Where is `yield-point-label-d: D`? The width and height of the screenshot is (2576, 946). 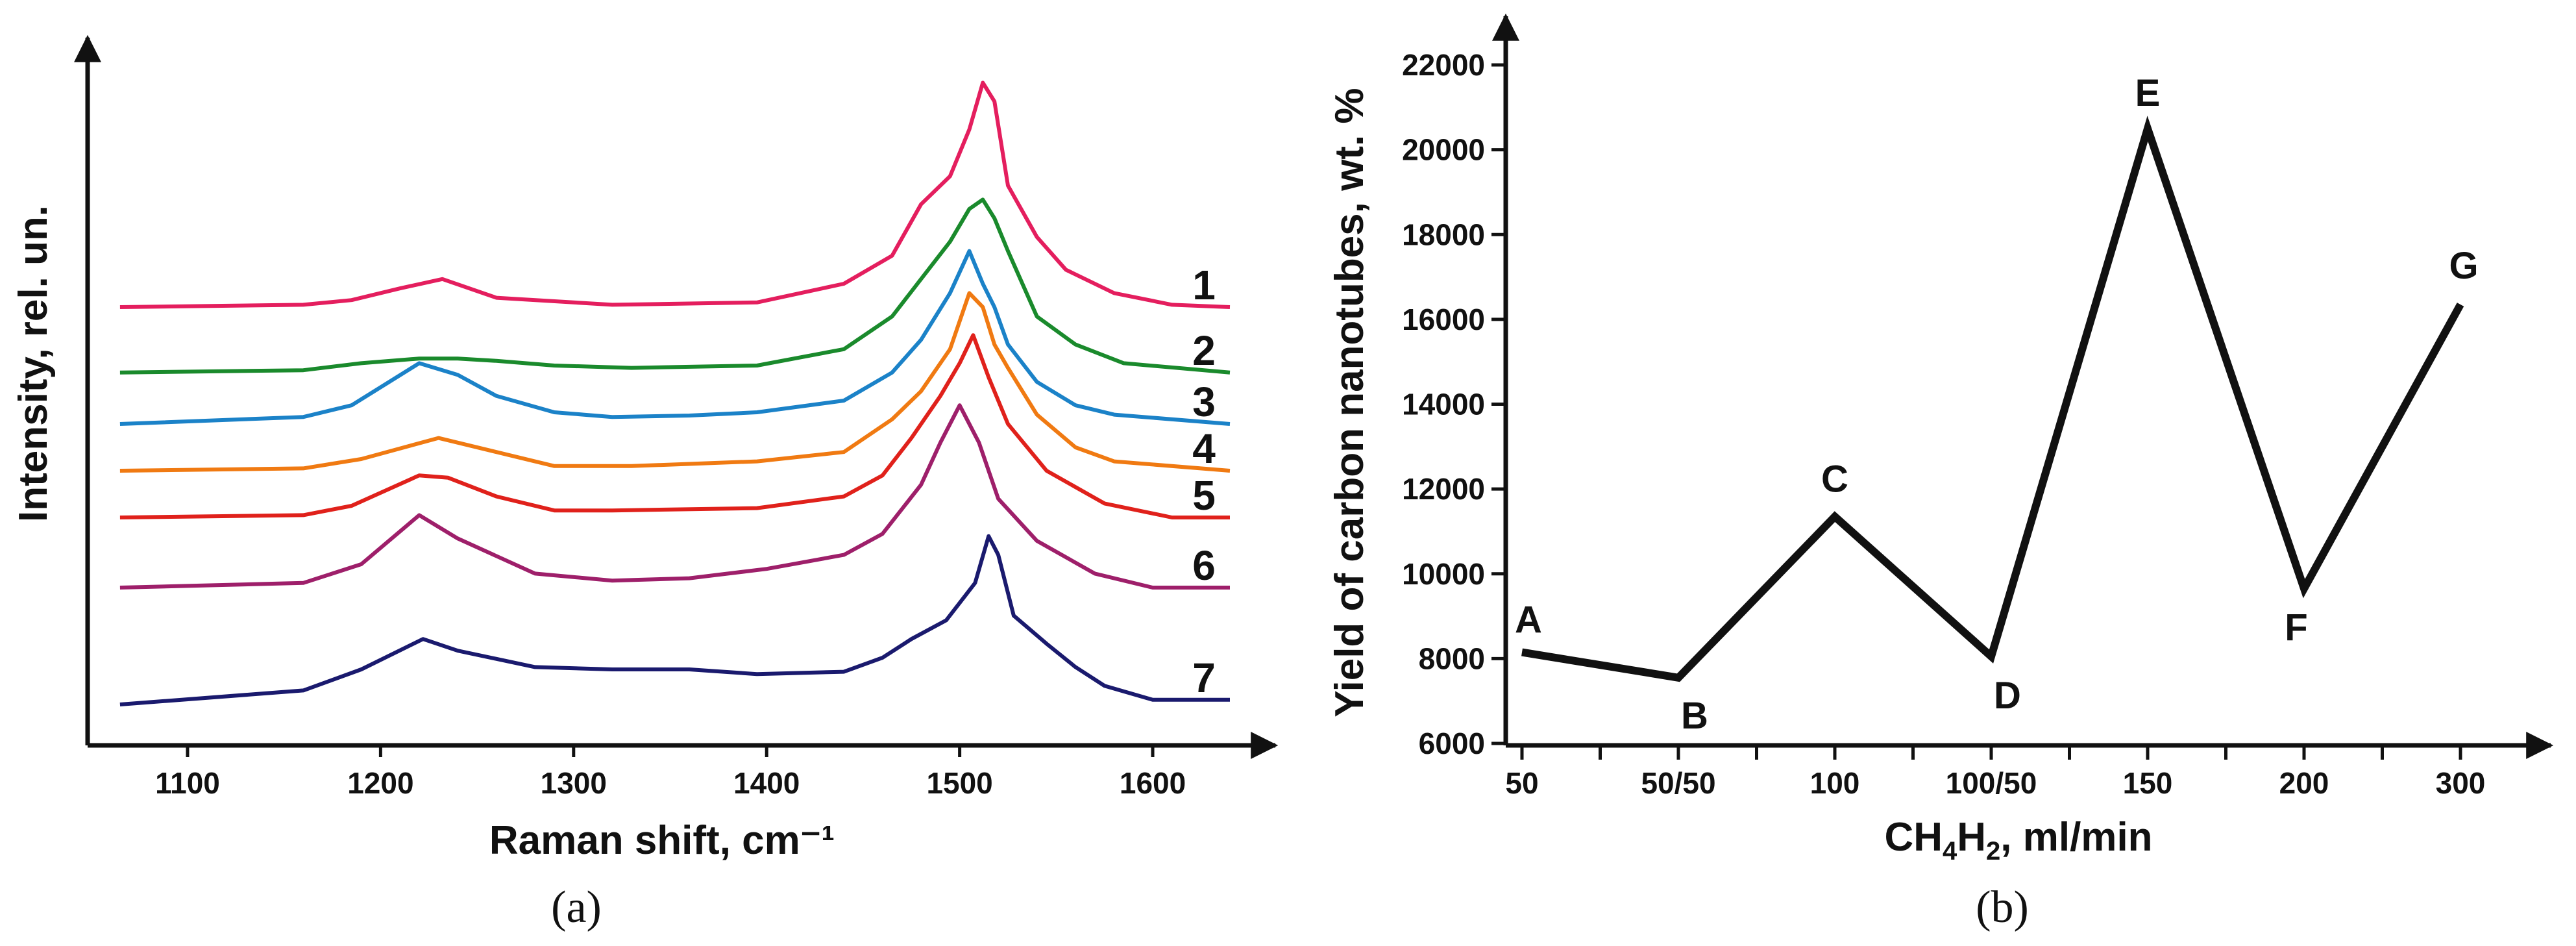 yield-point-label-d: D is located at coordinates (2007, 696).